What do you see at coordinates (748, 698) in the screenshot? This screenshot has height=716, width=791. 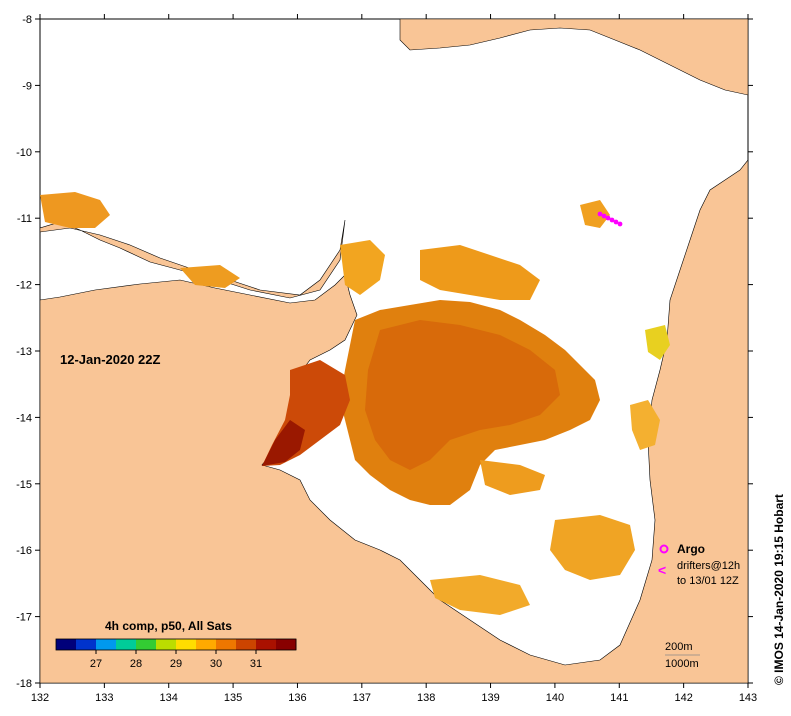 I see `x-tick-label: 143` at bounding box center [748, 698].